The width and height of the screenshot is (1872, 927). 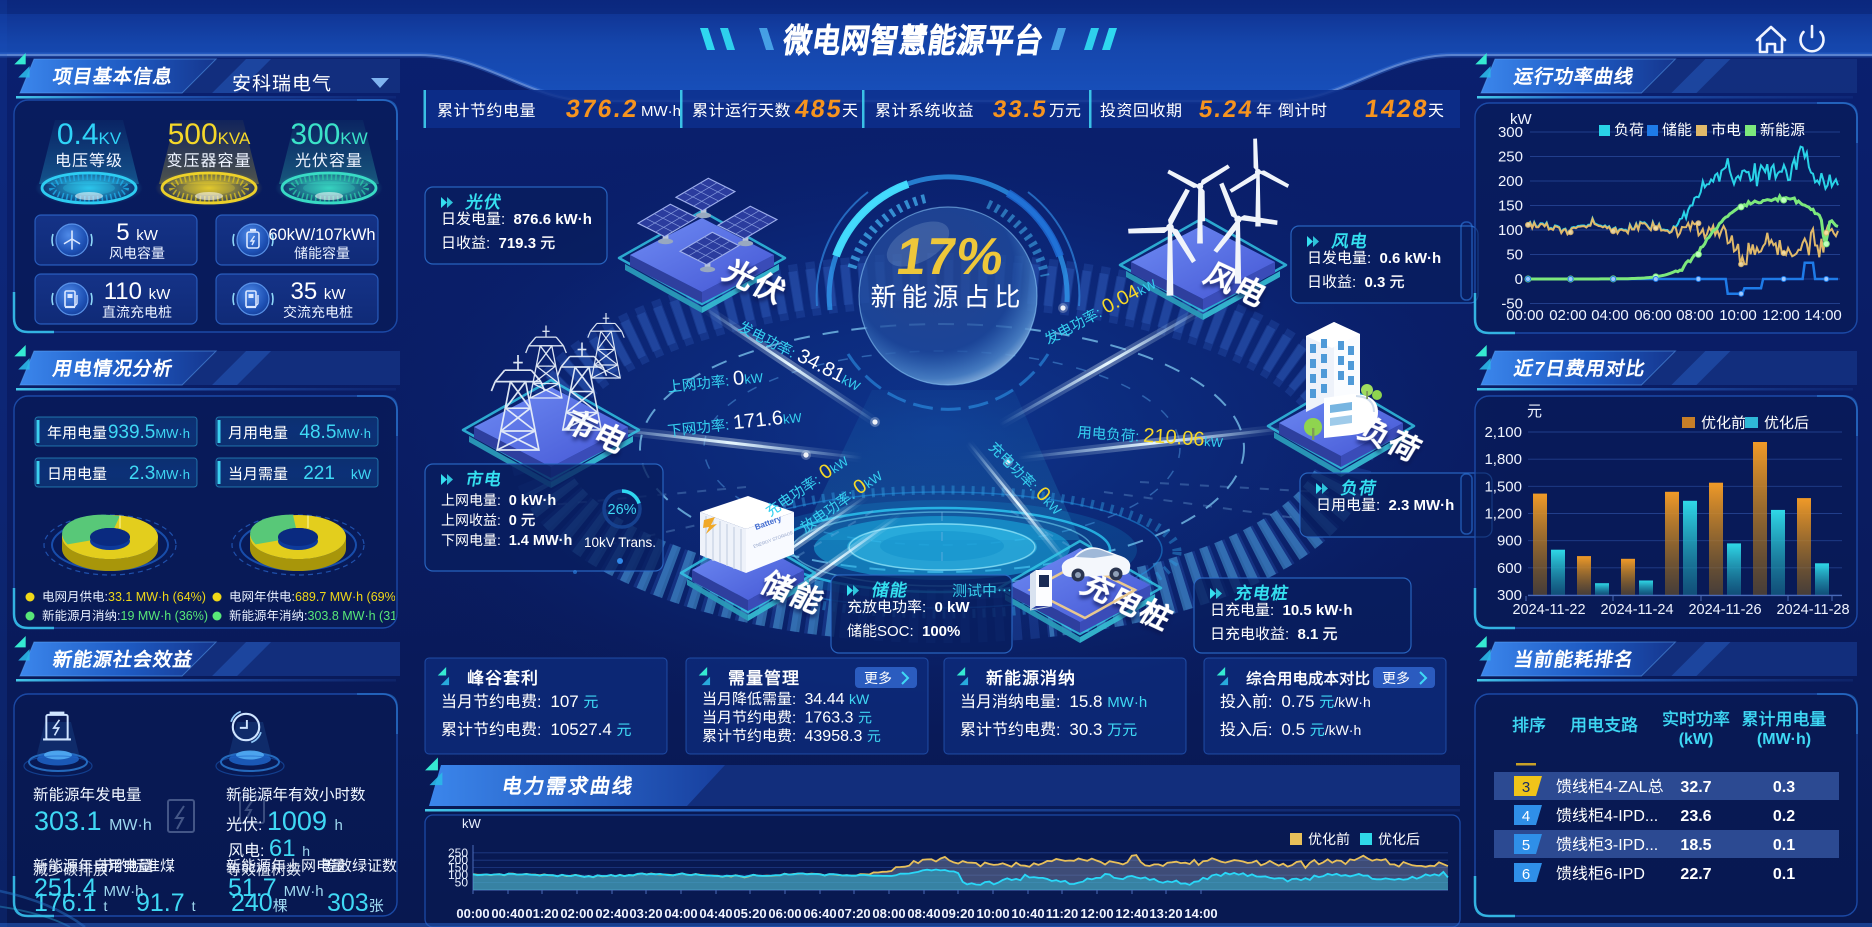 What do you see at coordinates (347, 597) in the screenshot?
I see `svg-text: 689.7 MW·h (69%)` at bounding box center [347, 597].